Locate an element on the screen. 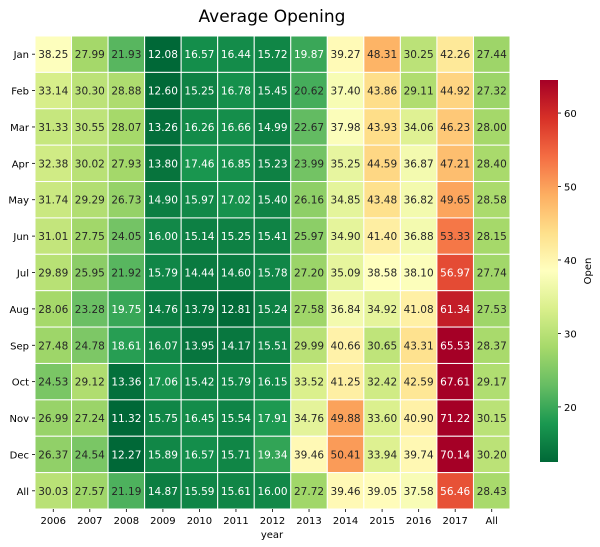 The image size is (600, 547). cell-value-label: 15.72 is located at coordinates (272, 55).